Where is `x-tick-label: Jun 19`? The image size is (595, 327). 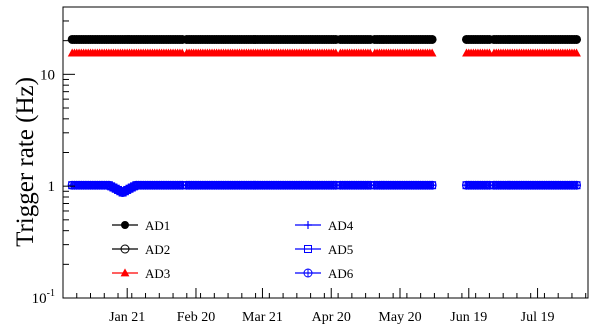 x-tick-label: Jun 19 is located at coordinates (468, 317).